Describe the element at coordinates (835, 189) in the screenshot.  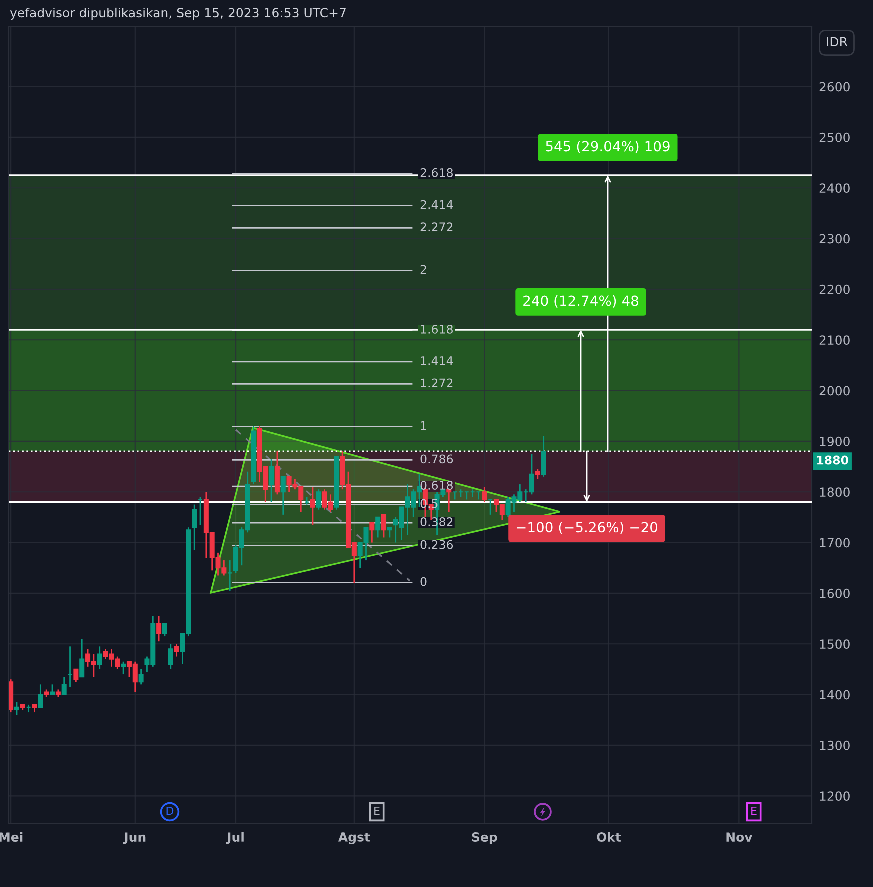
I see `y-tick-label: 2400` at that location.